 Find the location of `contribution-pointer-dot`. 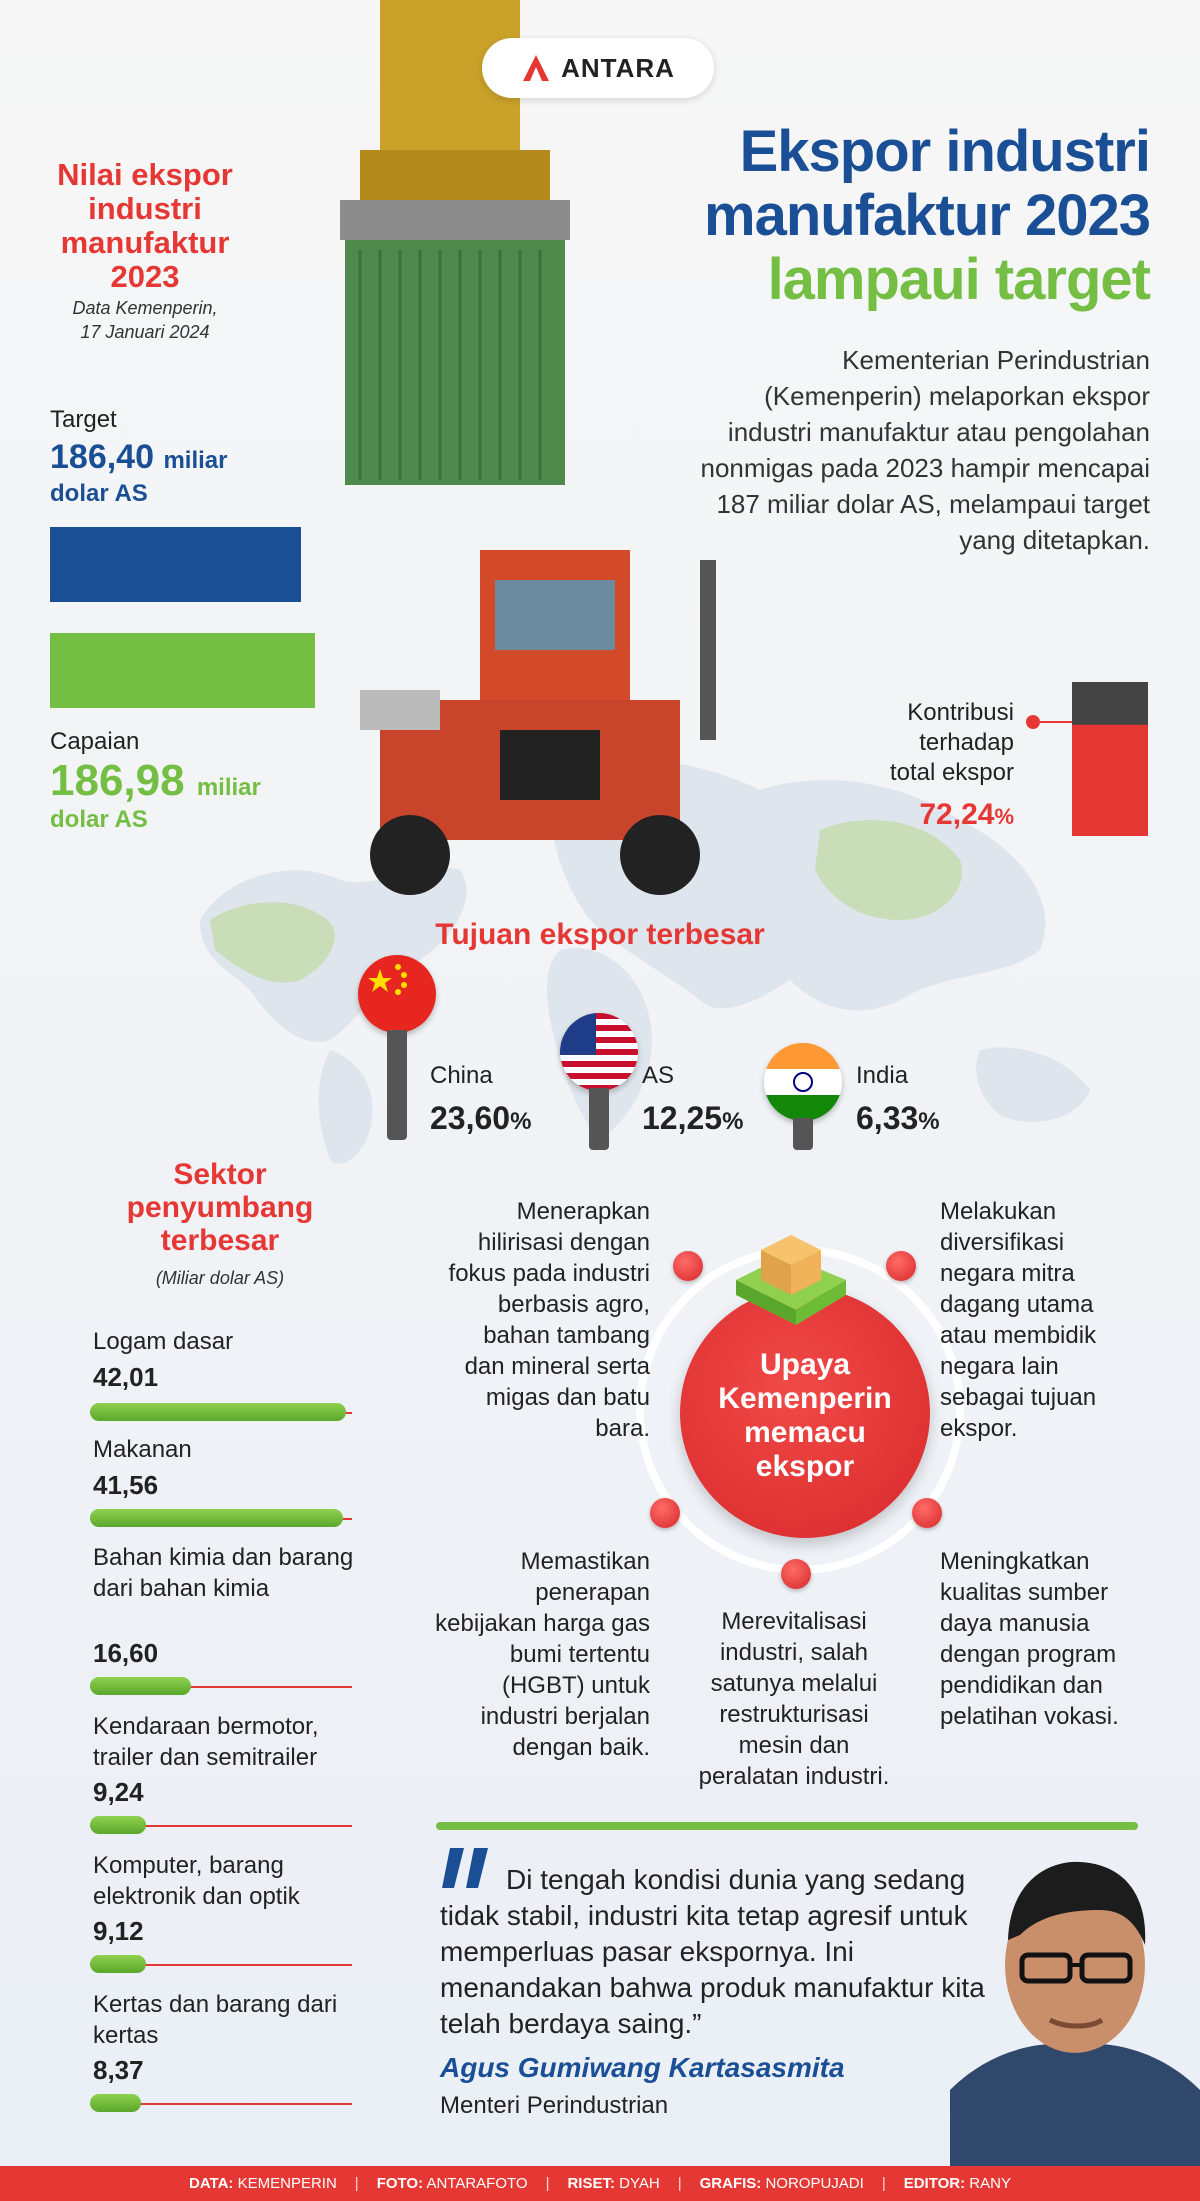

contribution-pointer-dot is located at coordinates (1033, 722).